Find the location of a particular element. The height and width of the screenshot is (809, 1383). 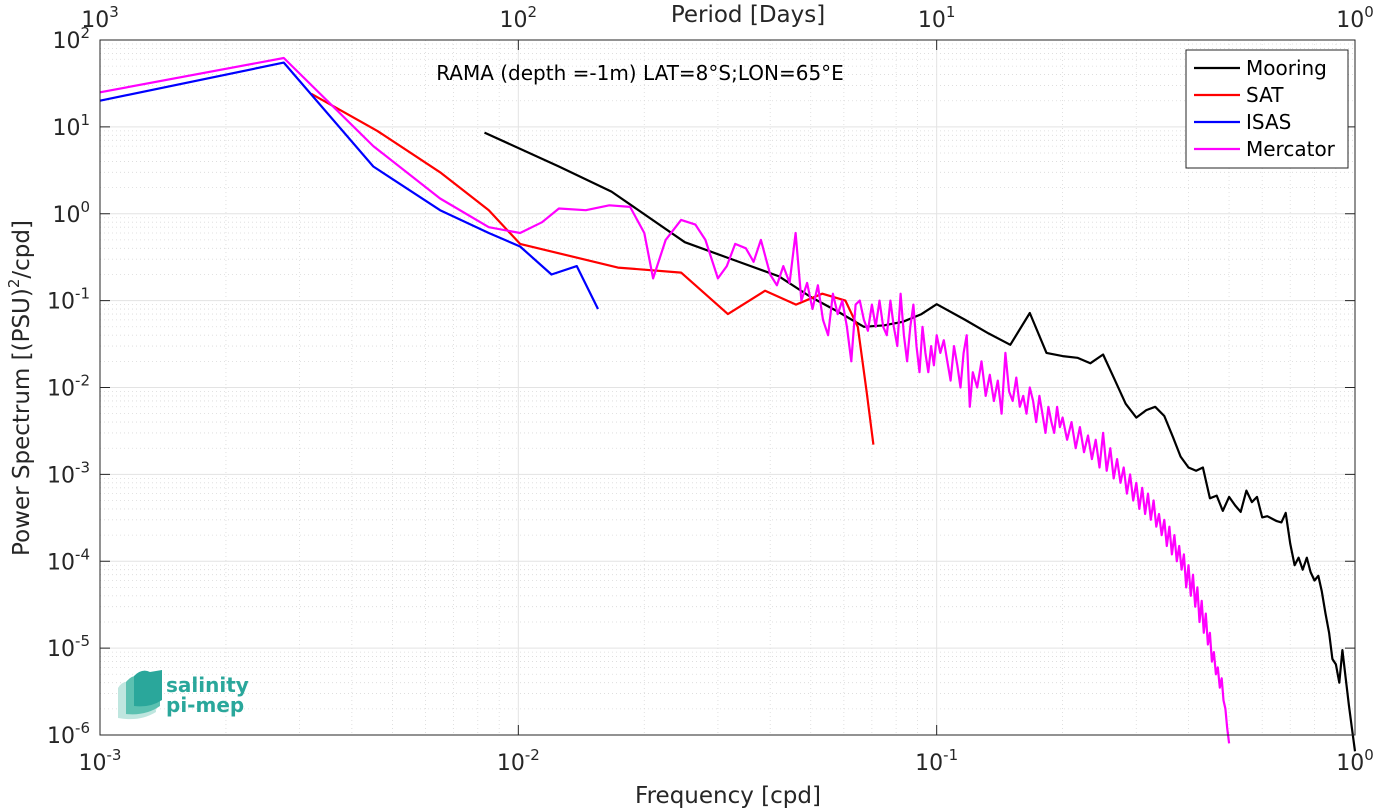

top-tick-label: 10¹ is located at coordinates (937, 18).